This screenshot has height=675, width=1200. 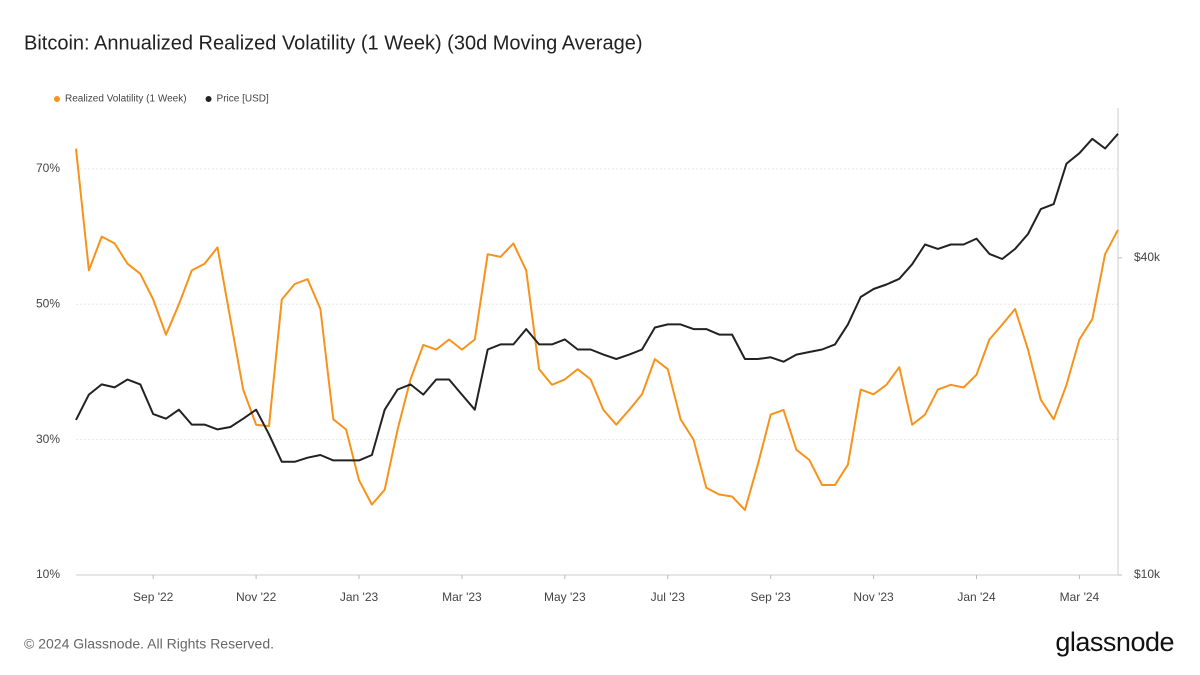 What do you see at coordinates (48, 303) in the screenshot?
I see `y-tick-label: 50%` at bounding box center [48, 303].